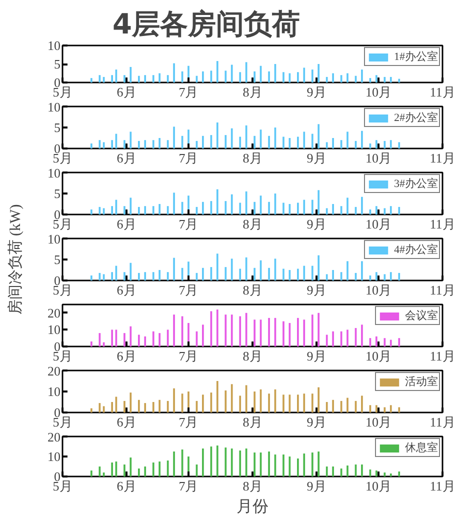 This screenshot has height=522, width=473. Describe the element at coordinates (421, 315) in the screenshot. I see `legend-label: 会议室` at that location.